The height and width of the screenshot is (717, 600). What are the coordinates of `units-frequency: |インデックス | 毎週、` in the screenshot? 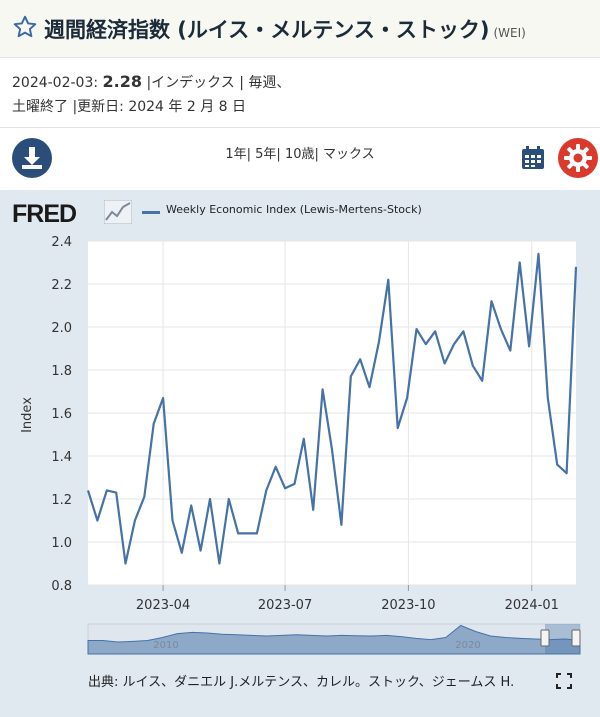 It's located at (218, 83).